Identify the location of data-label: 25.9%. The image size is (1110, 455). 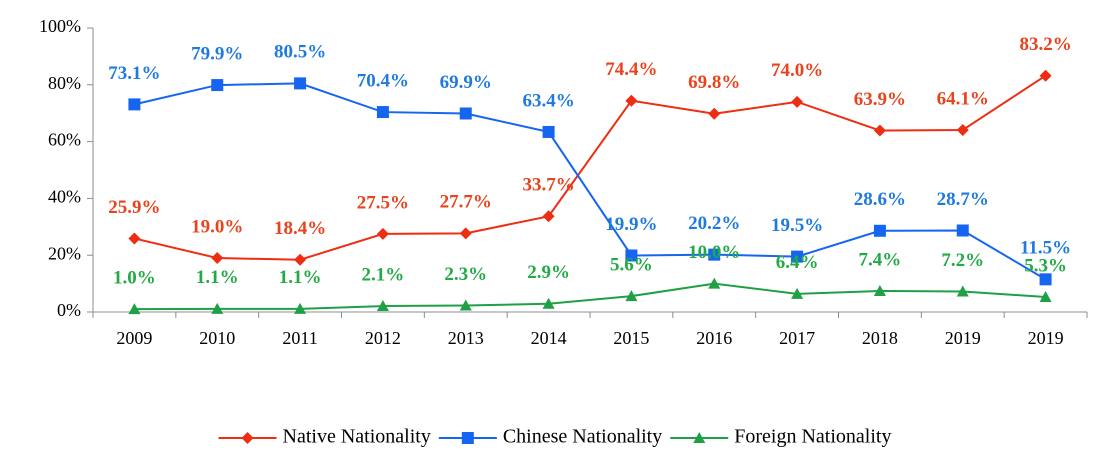
(134, 207).